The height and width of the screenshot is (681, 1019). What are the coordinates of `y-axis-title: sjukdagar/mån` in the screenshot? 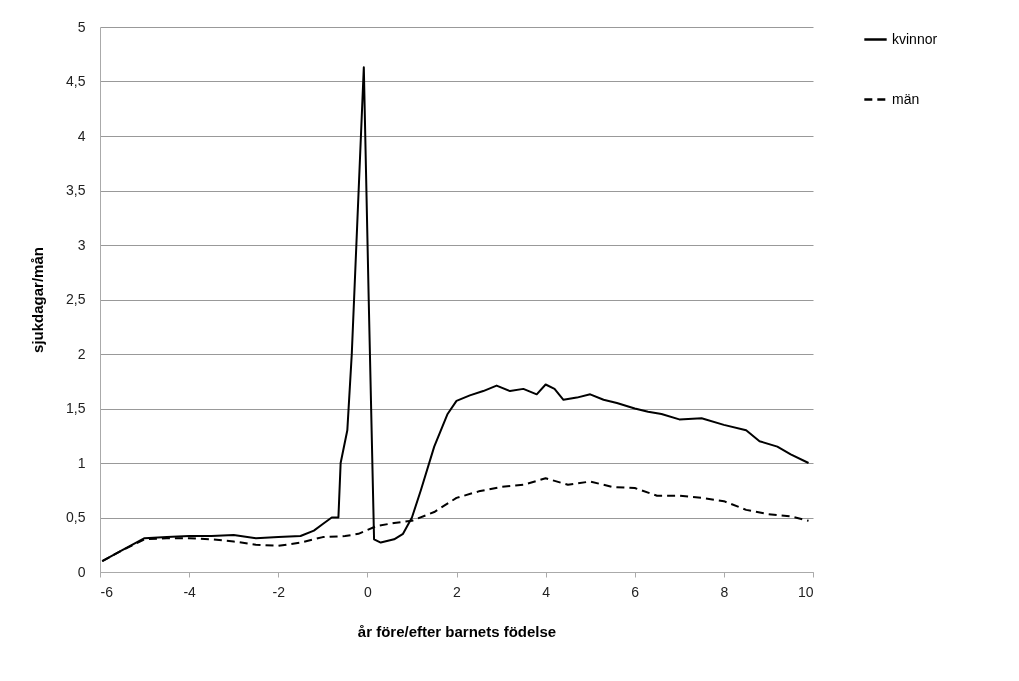 It's located at (38, 300).